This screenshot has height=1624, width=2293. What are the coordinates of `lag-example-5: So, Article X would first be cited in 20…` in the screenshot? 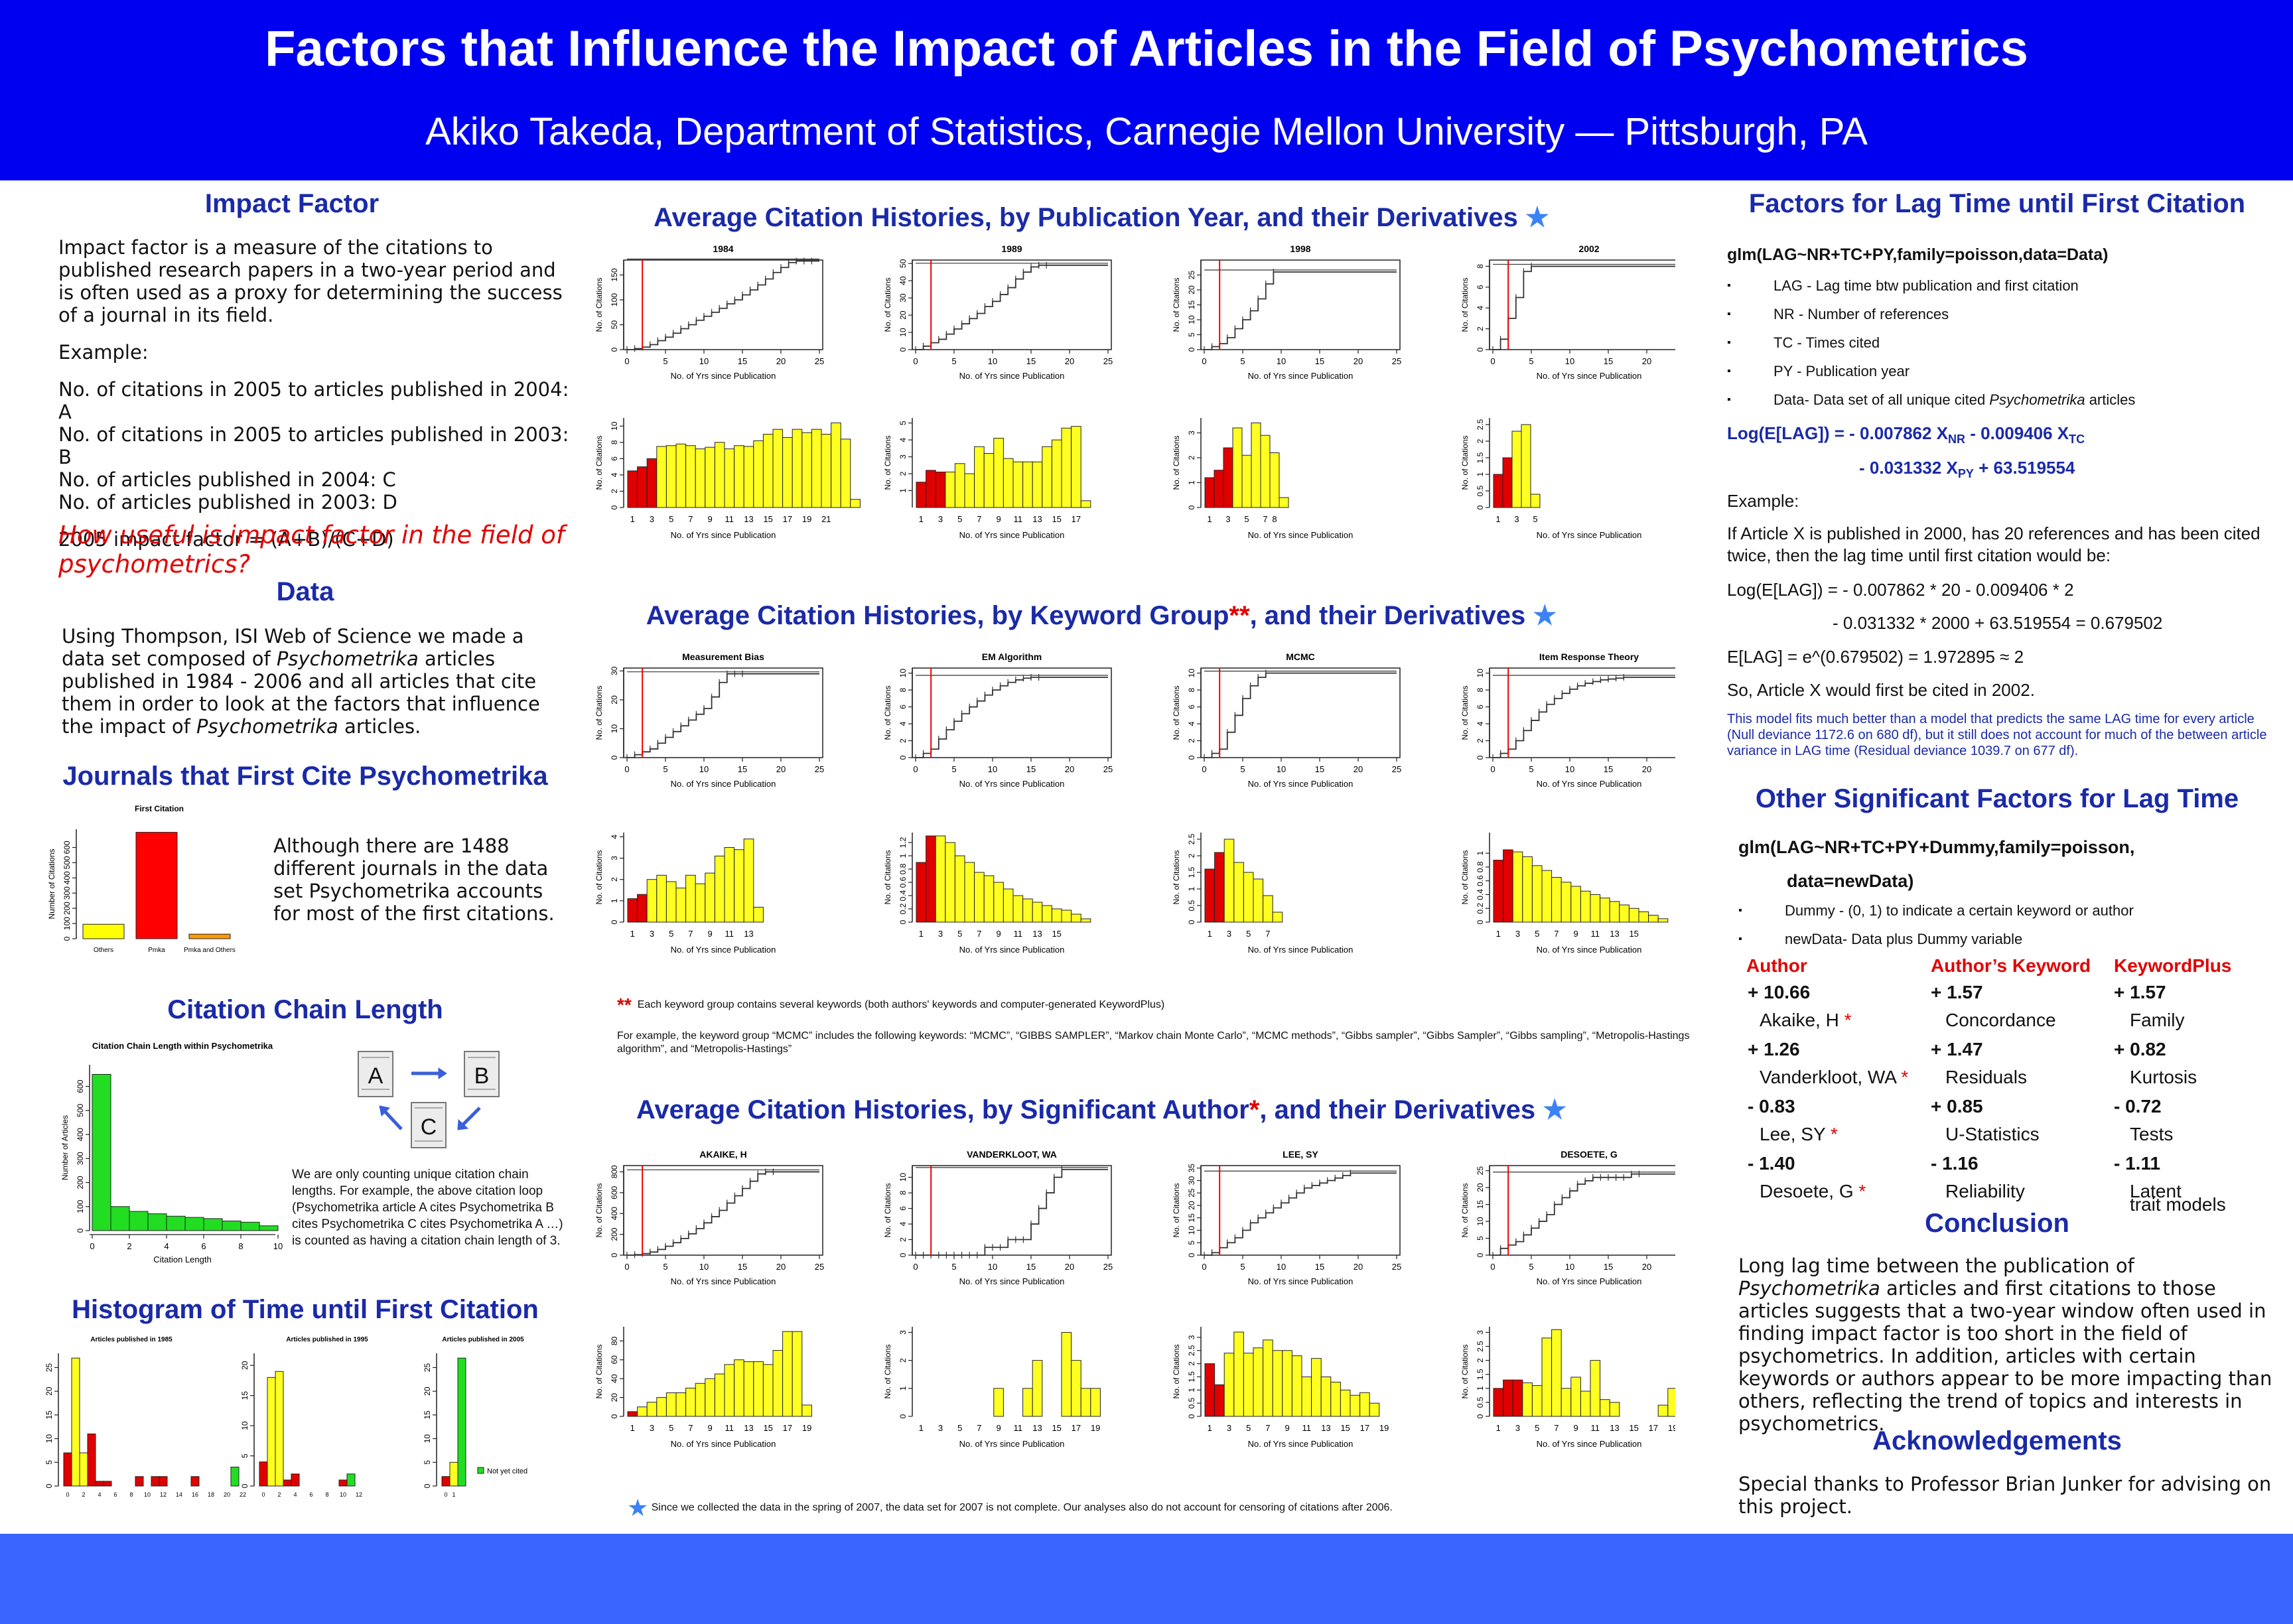 It's located at (1881, 690).